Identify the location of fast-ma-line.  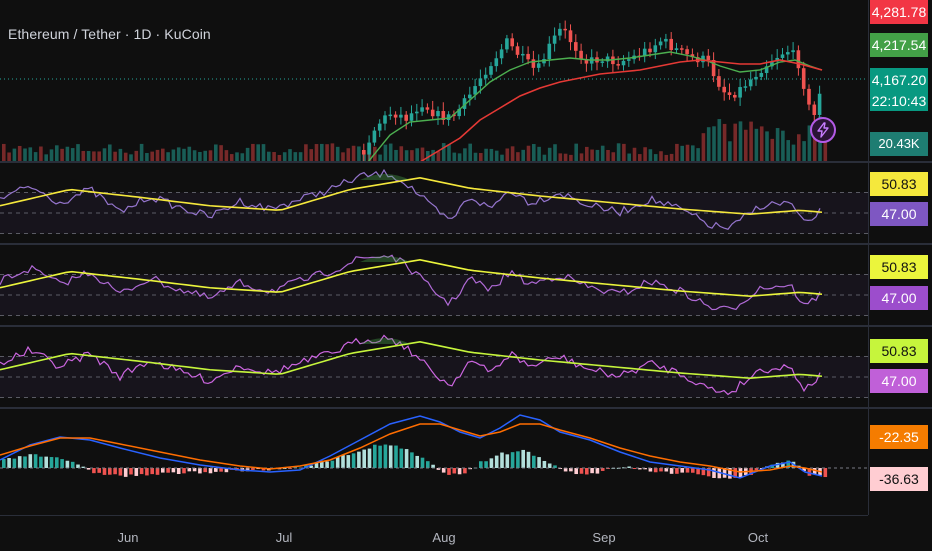
(595, 107).